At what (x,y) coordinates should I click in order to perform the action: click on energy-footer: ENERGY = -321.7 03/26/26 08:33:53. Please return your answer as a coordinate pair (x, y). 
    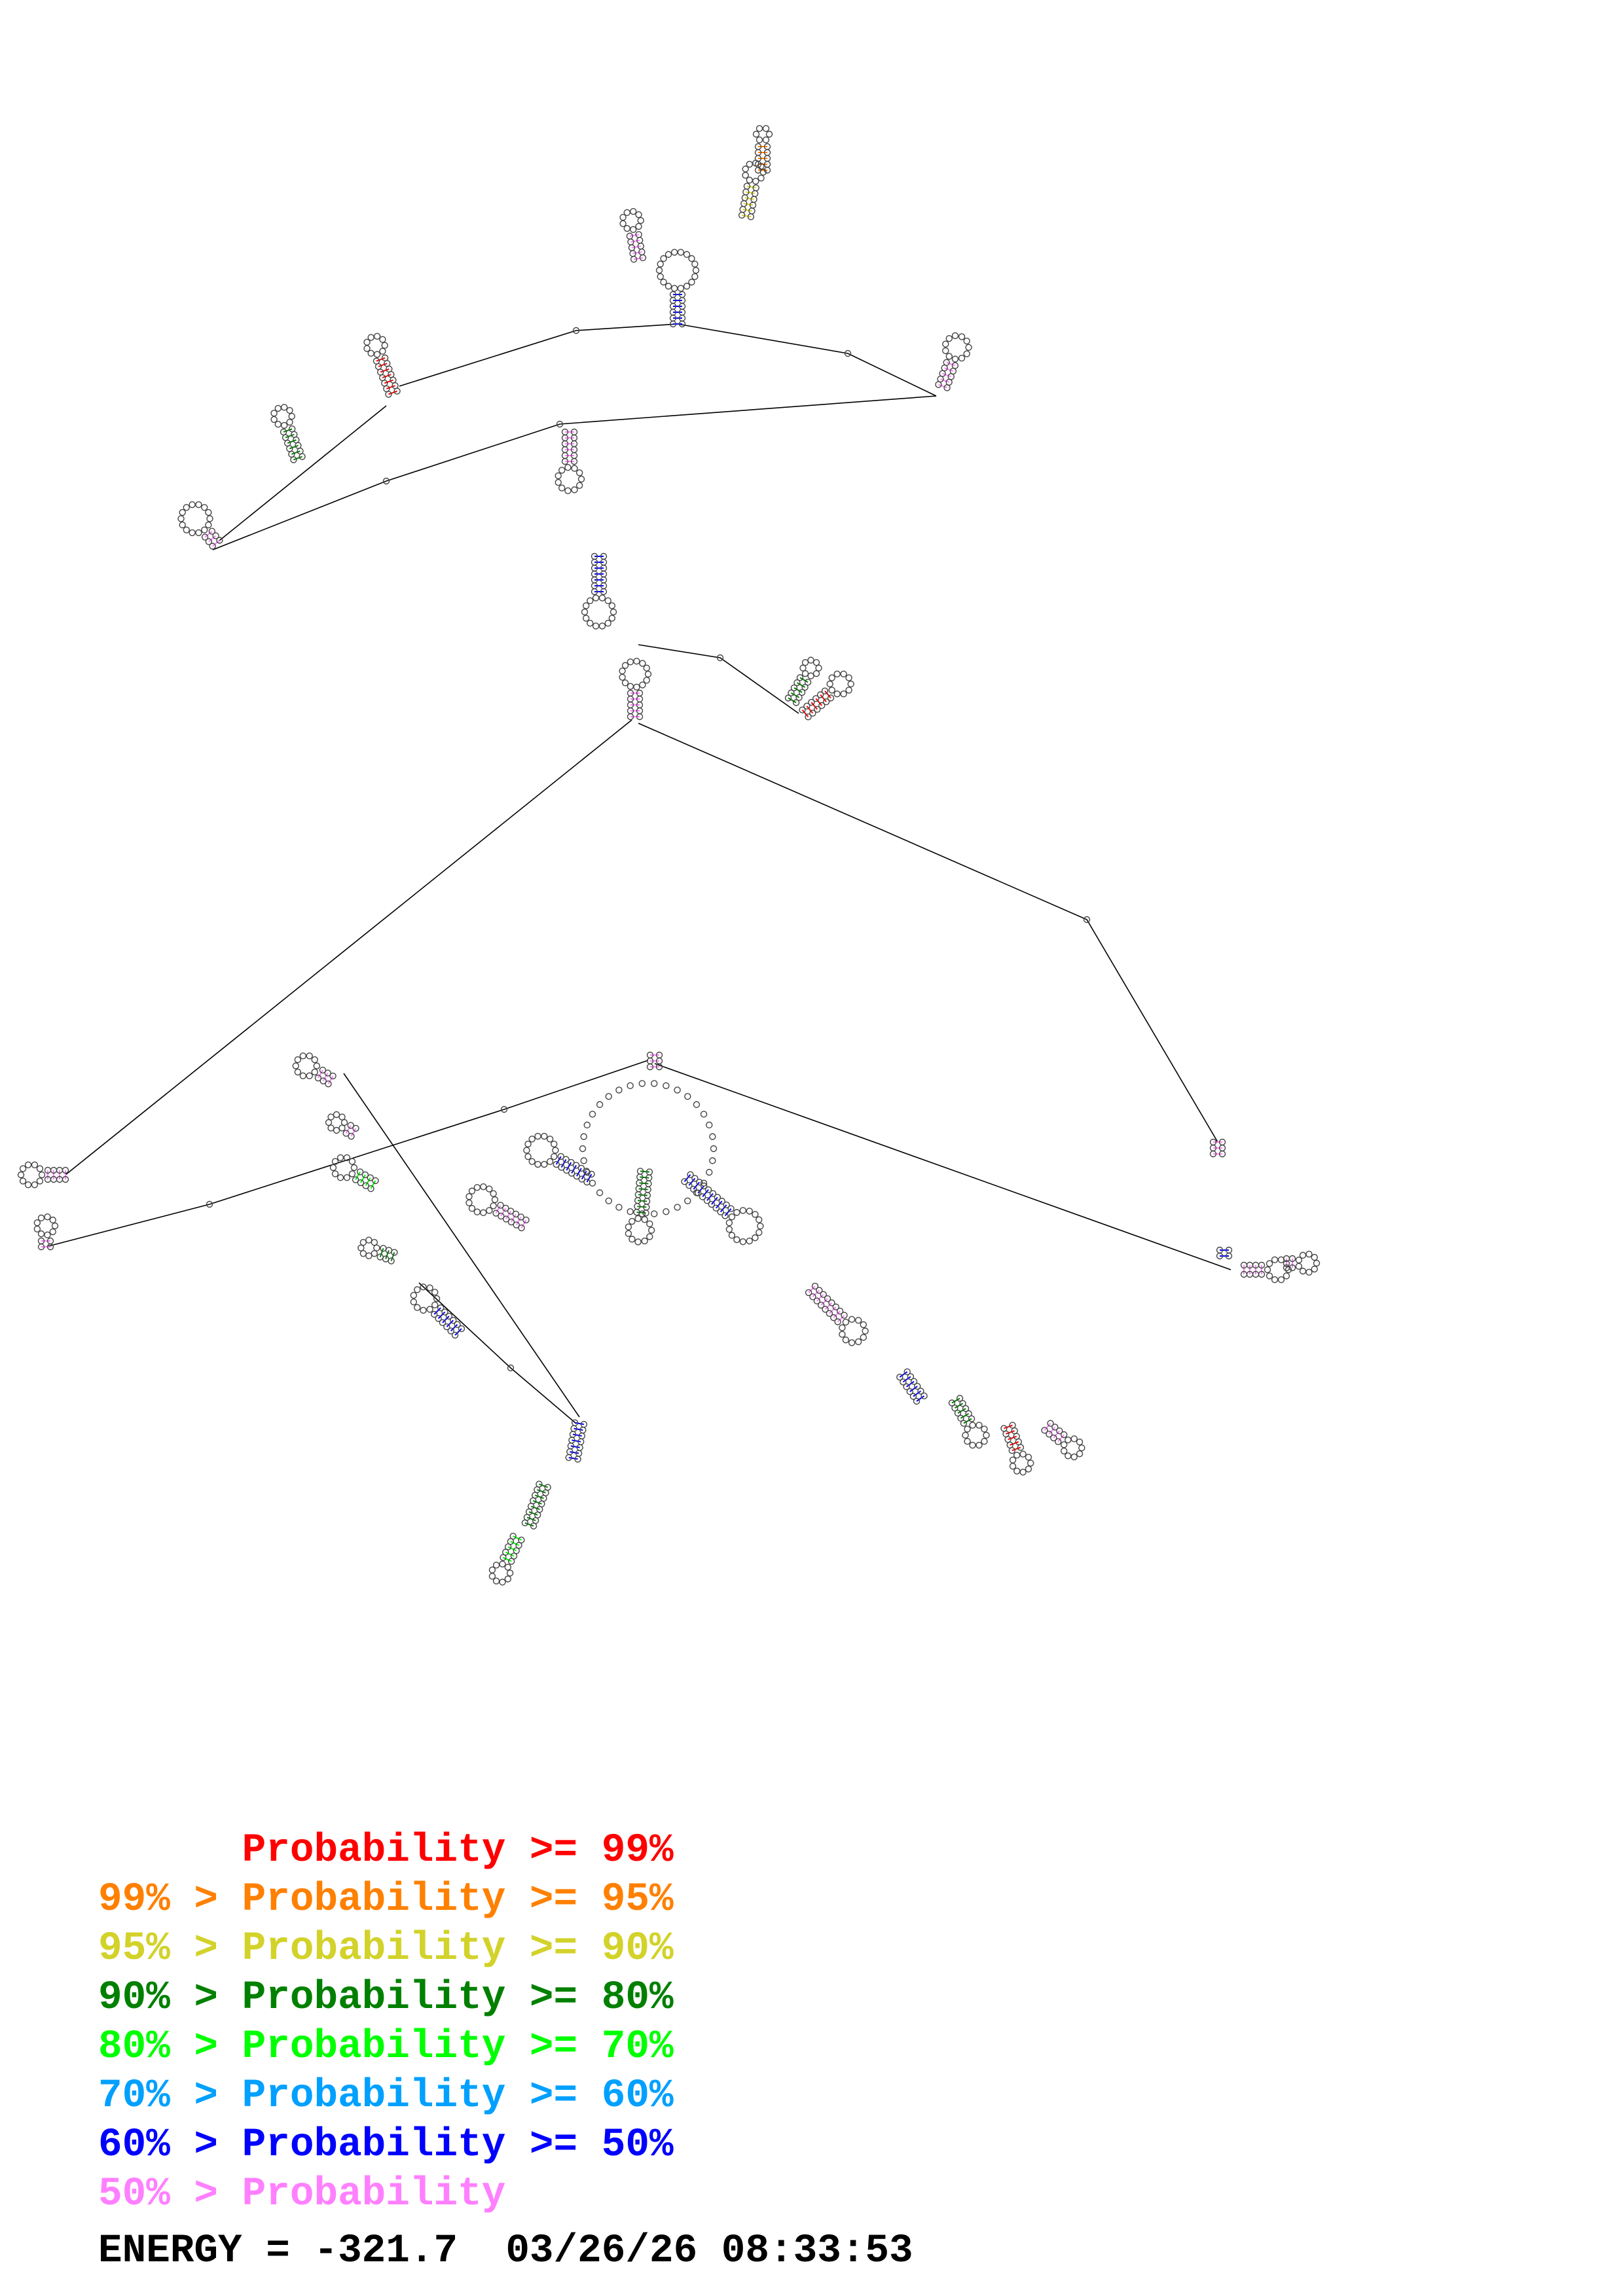
    Looking at the image, I should click on (505, 2251).